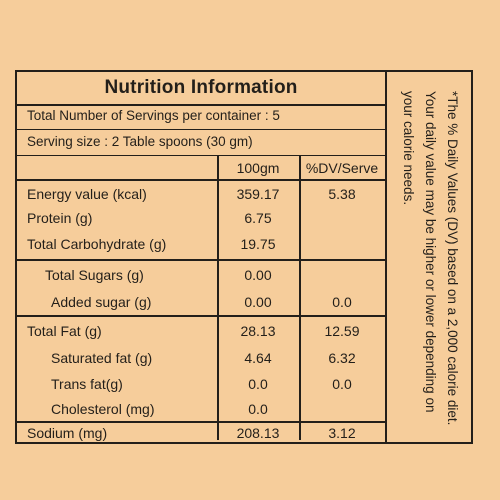 The width and height of the screenshot is (500, 500). What do you see at coordinates (201, 275) in the screenshot?
I see `table-row: Total Sugars (g) 0.00` at bounding box center [201, 275].